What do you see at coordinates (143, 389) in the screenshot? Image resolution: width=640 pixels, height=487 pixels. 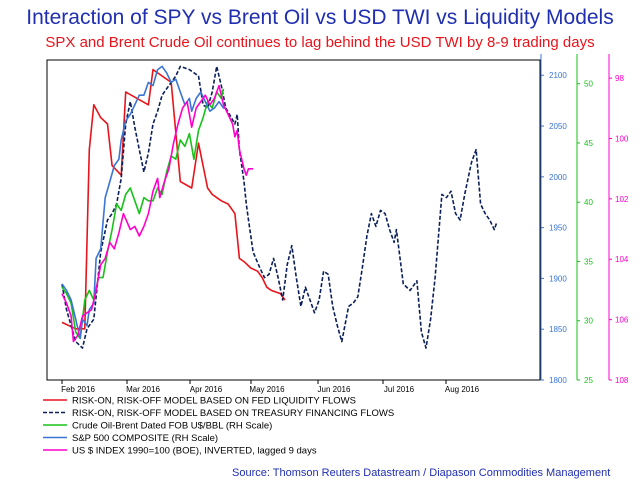 I see `x-tick-label: Mar 2016` at bounding box center [143, 389].